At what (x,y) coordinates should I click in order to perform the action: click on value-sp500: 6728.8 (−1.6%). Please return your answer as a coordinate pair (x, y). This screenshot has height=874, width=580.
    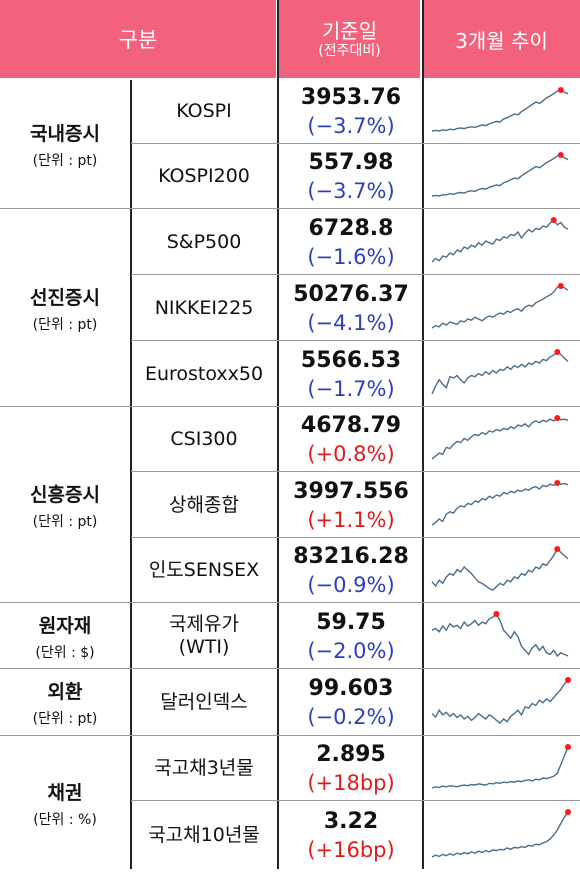
    Looking at the image, I should click on (351, 242).